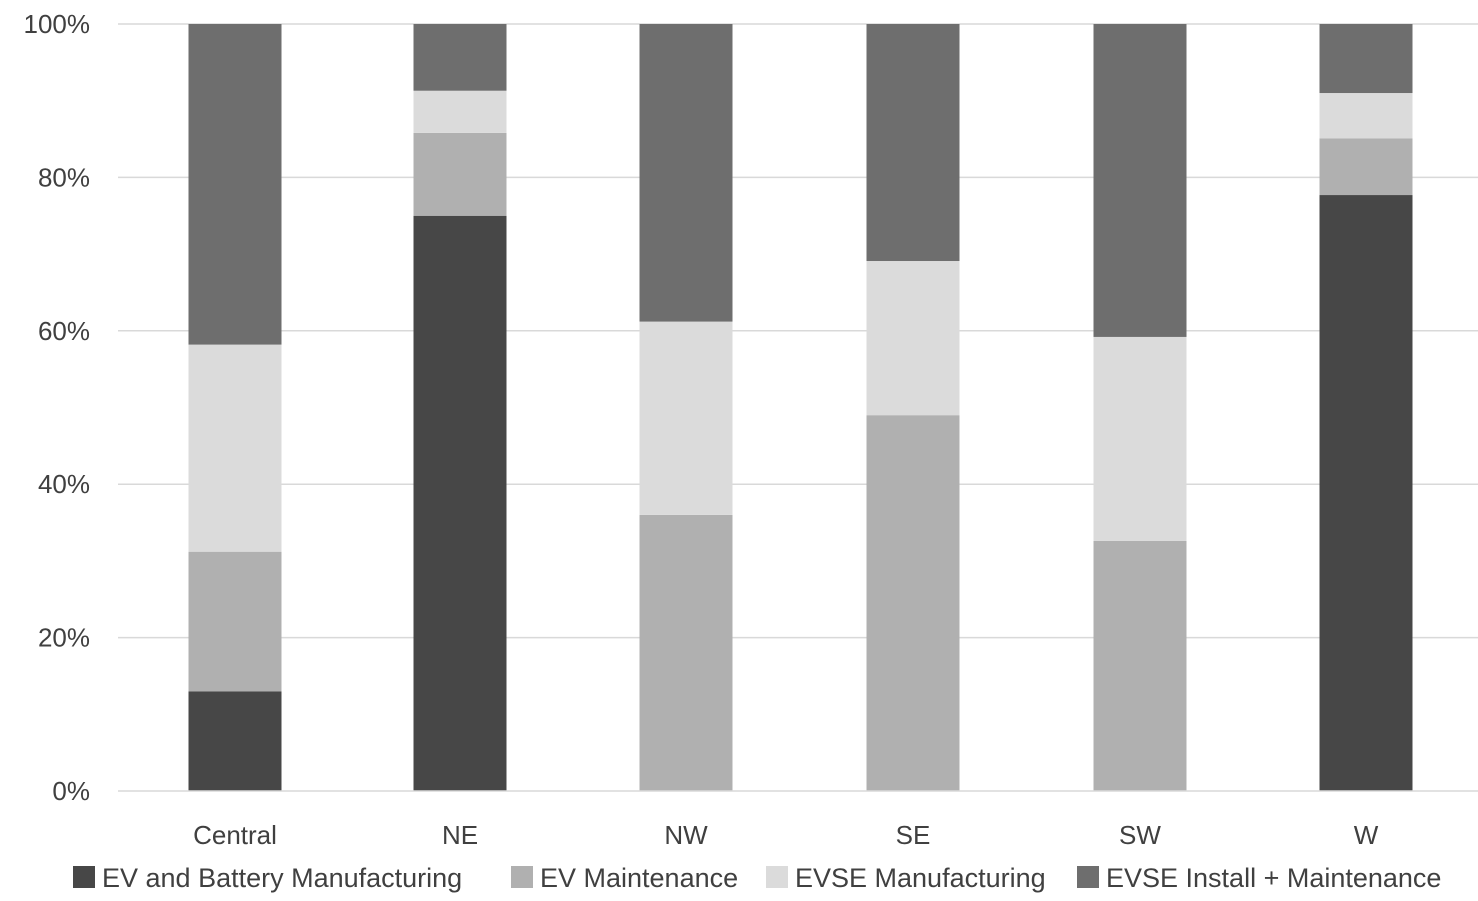 This screenshot has width=1478, height=901. I want to click on legend-label: EVSE Install + Maintenance, so click(1273, 878).